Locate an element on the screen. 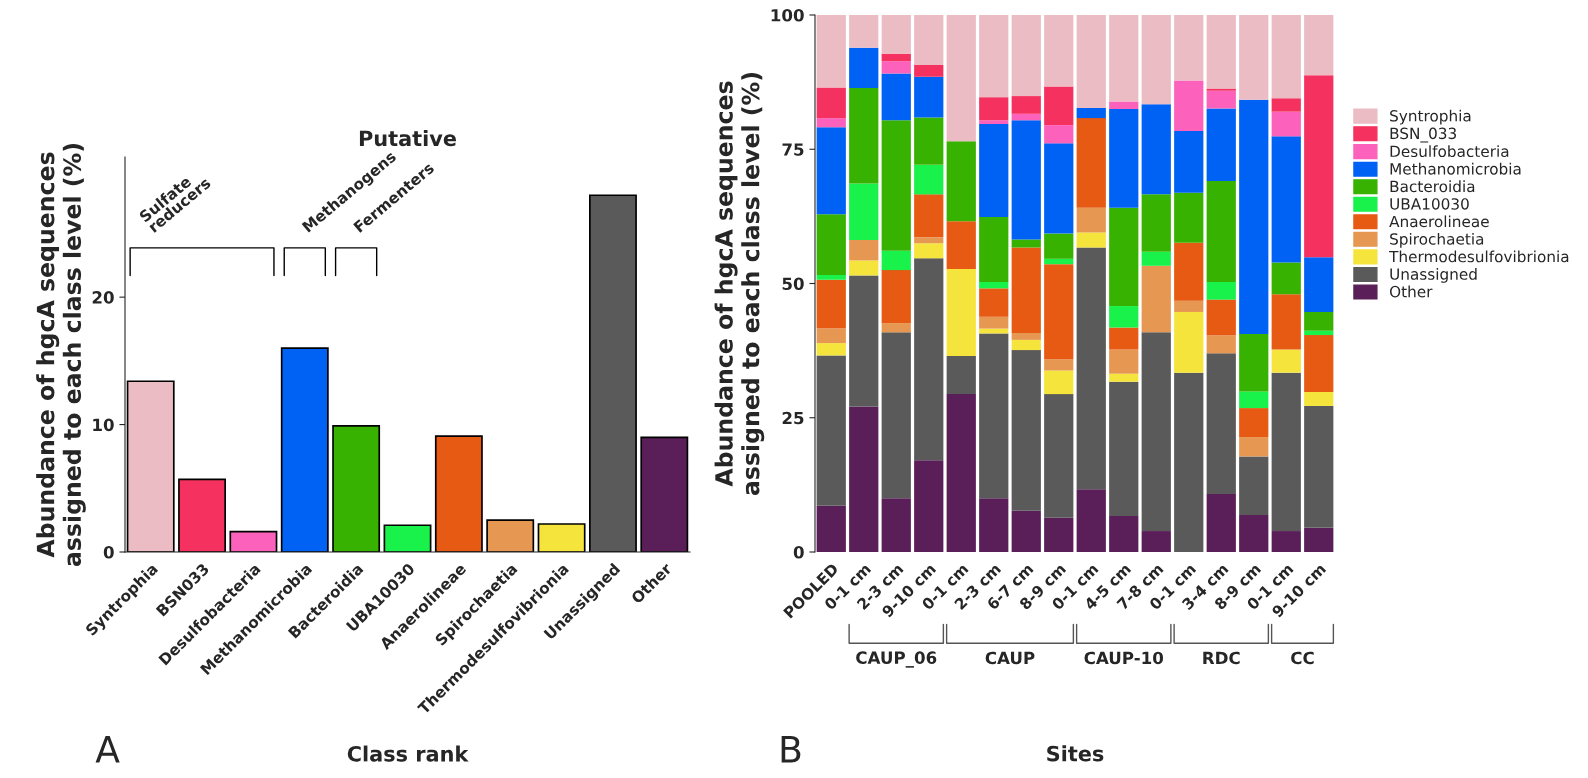  text: CAUP_06 is located at coordinates (896, 659).